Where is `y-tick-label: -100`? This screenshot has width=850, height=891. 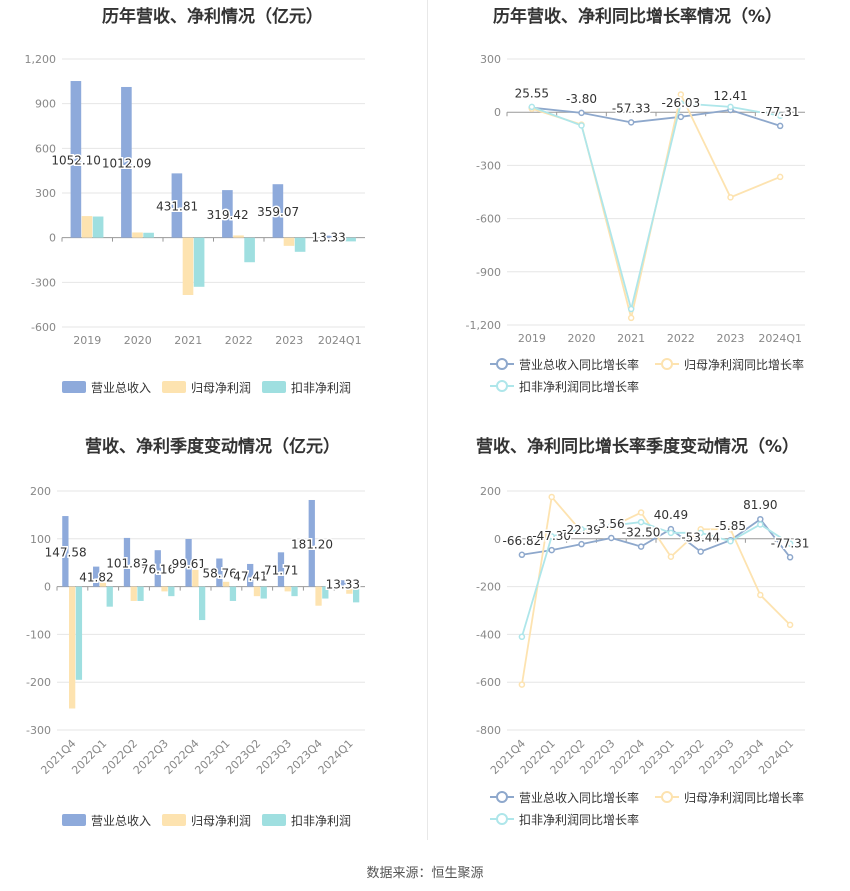 y-tick-label: -100 is located at coordinates (38, 634).